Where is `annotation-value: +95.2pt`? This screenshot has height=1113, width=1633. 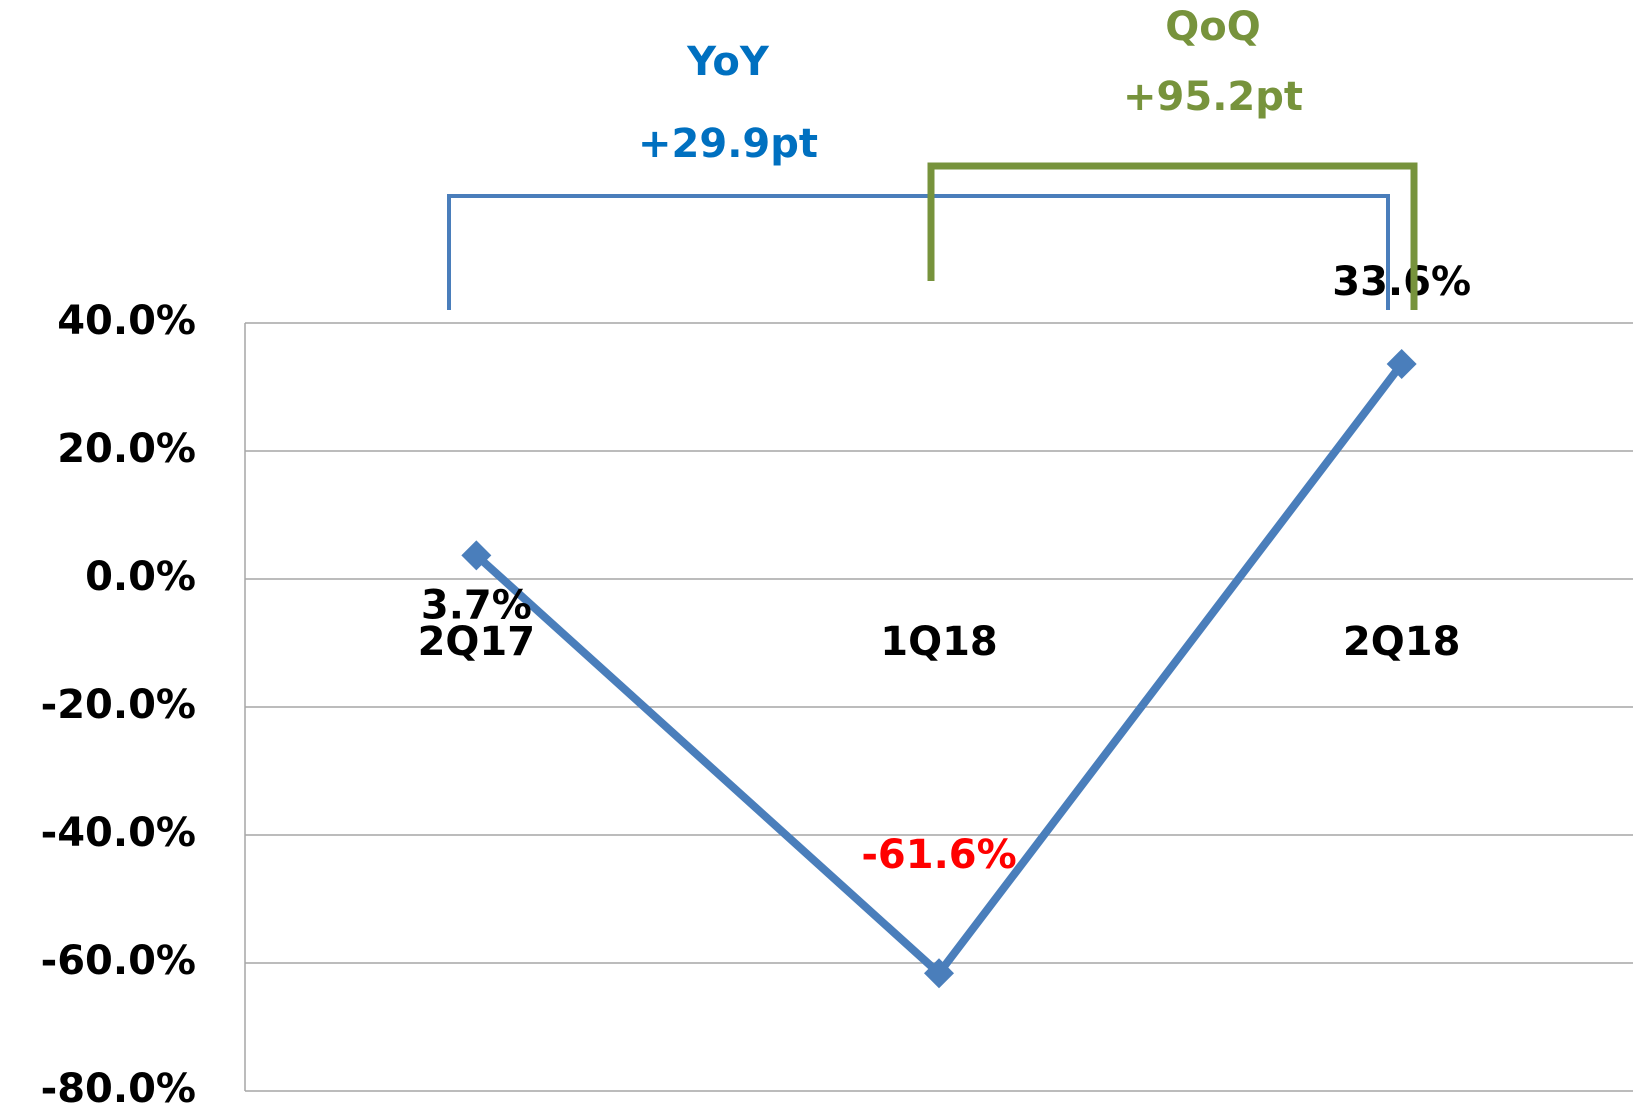 annotation-value: +95.2pt is located at coordinates (1213, 97).